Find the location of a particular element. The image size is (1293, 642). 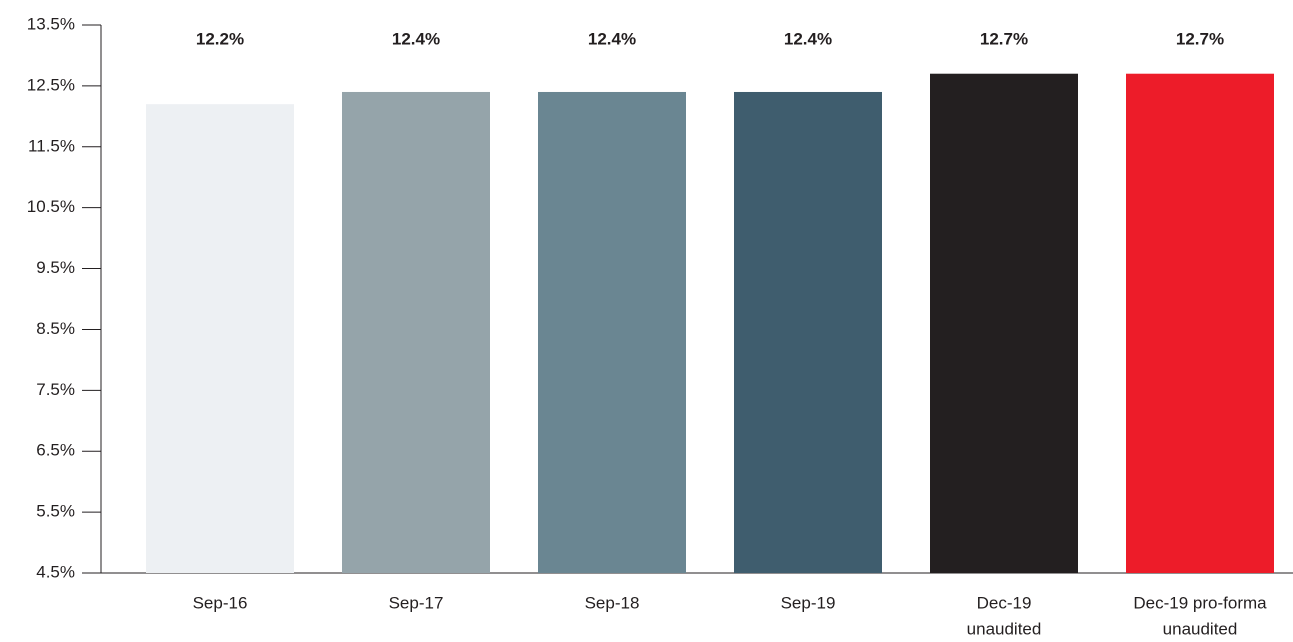

value-label: 12.2% is located at coordinates (220, 38).